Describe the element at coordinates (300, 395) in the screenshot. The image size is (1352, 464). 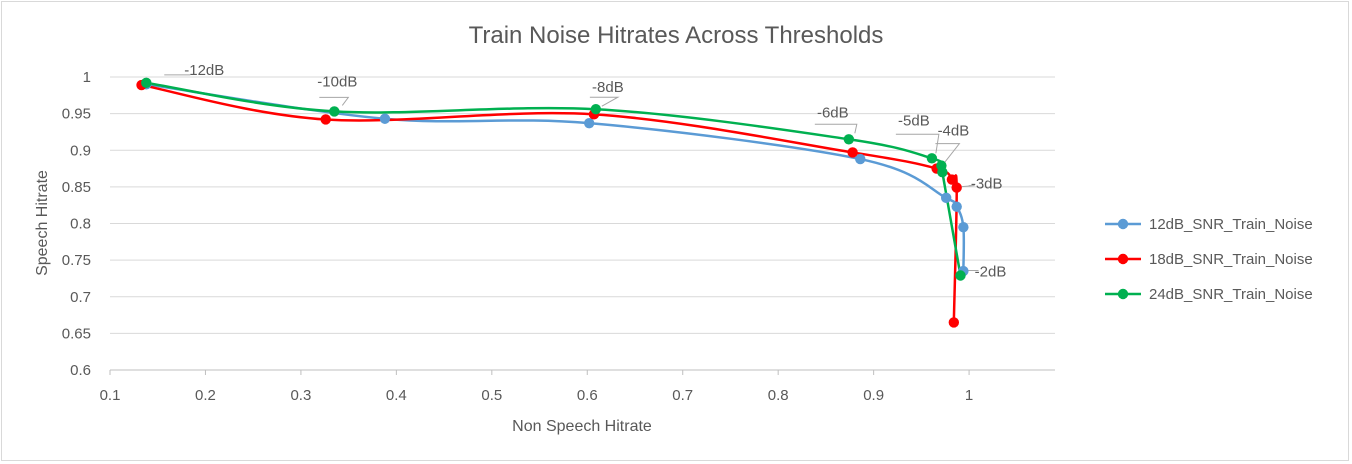
I see `x-tick-label: 0.3` at that location.